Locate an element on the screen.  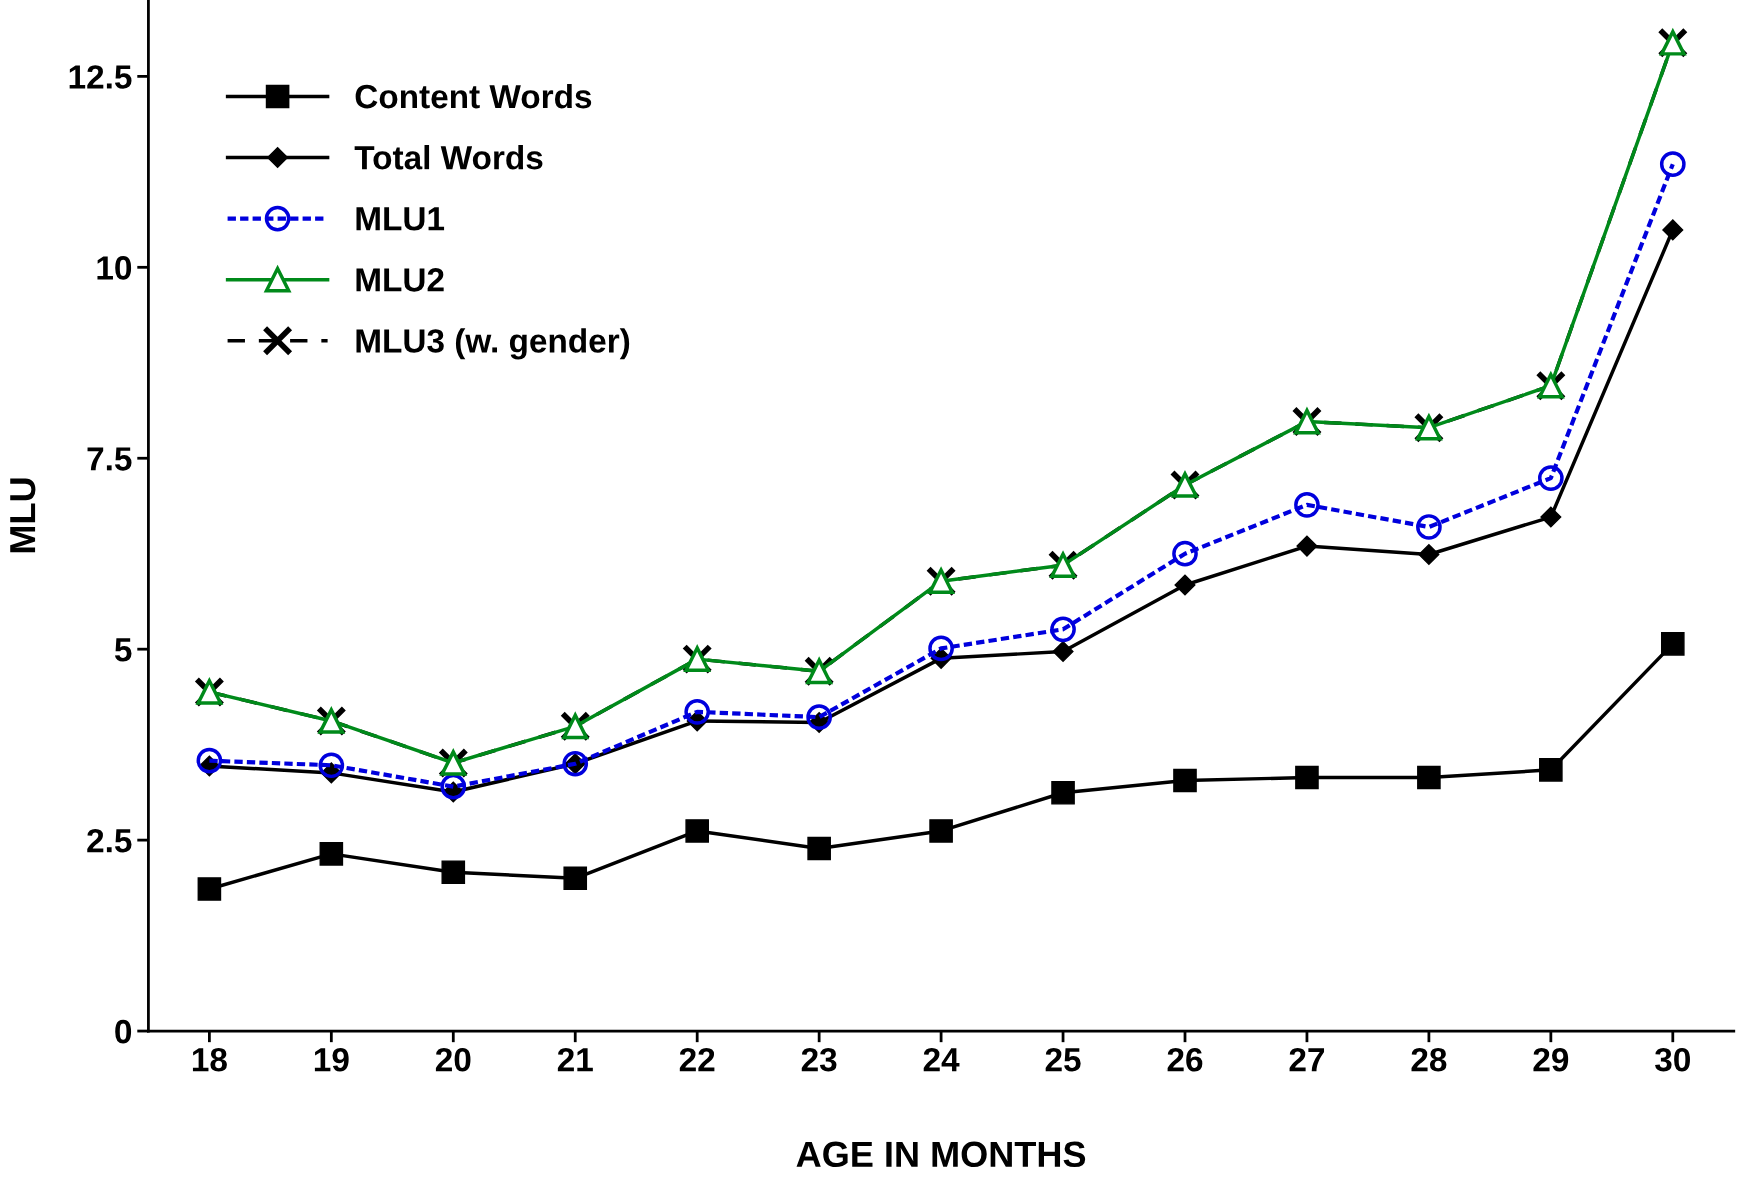
x-tick-label: 27 is located at coordinates (1307, 1059).